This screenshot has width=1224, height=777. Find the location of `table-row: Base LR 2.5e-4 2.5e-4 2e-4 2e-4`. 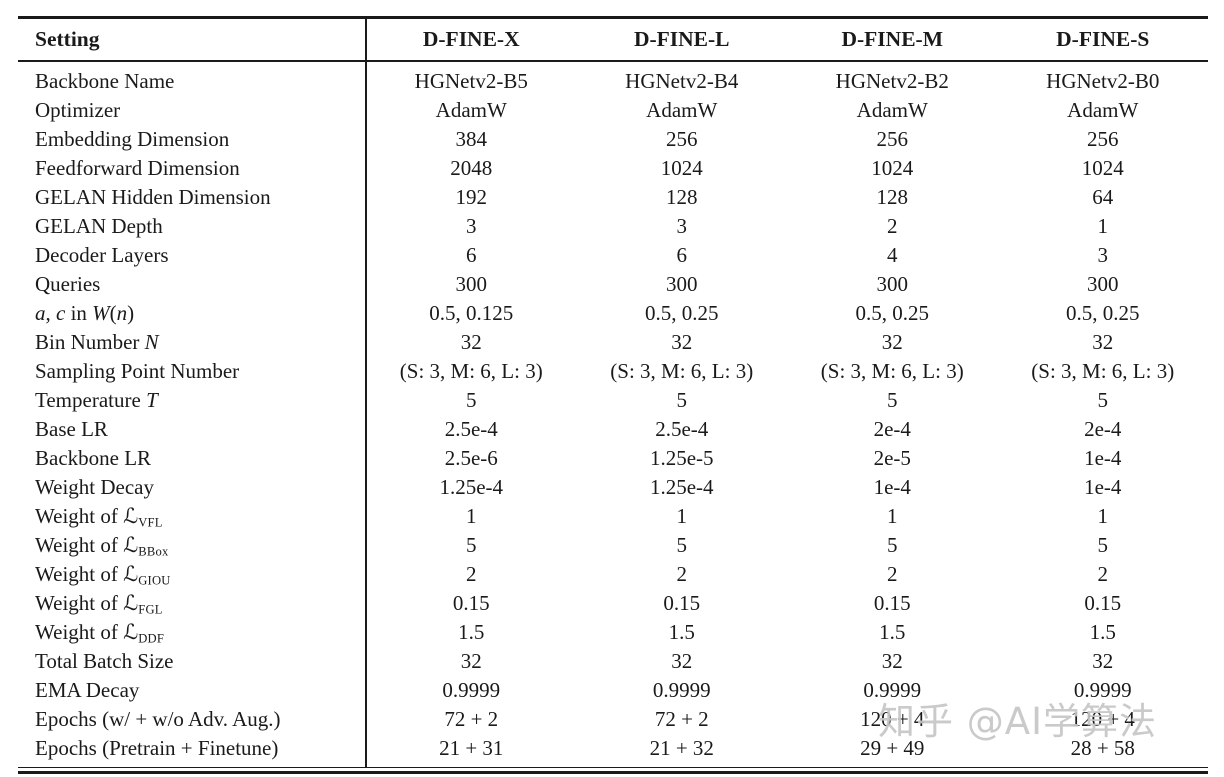

table-row: Base LR 2.5e-4 2.5e-4 2e-4 2e-4 is located at coordinates (613, 429).